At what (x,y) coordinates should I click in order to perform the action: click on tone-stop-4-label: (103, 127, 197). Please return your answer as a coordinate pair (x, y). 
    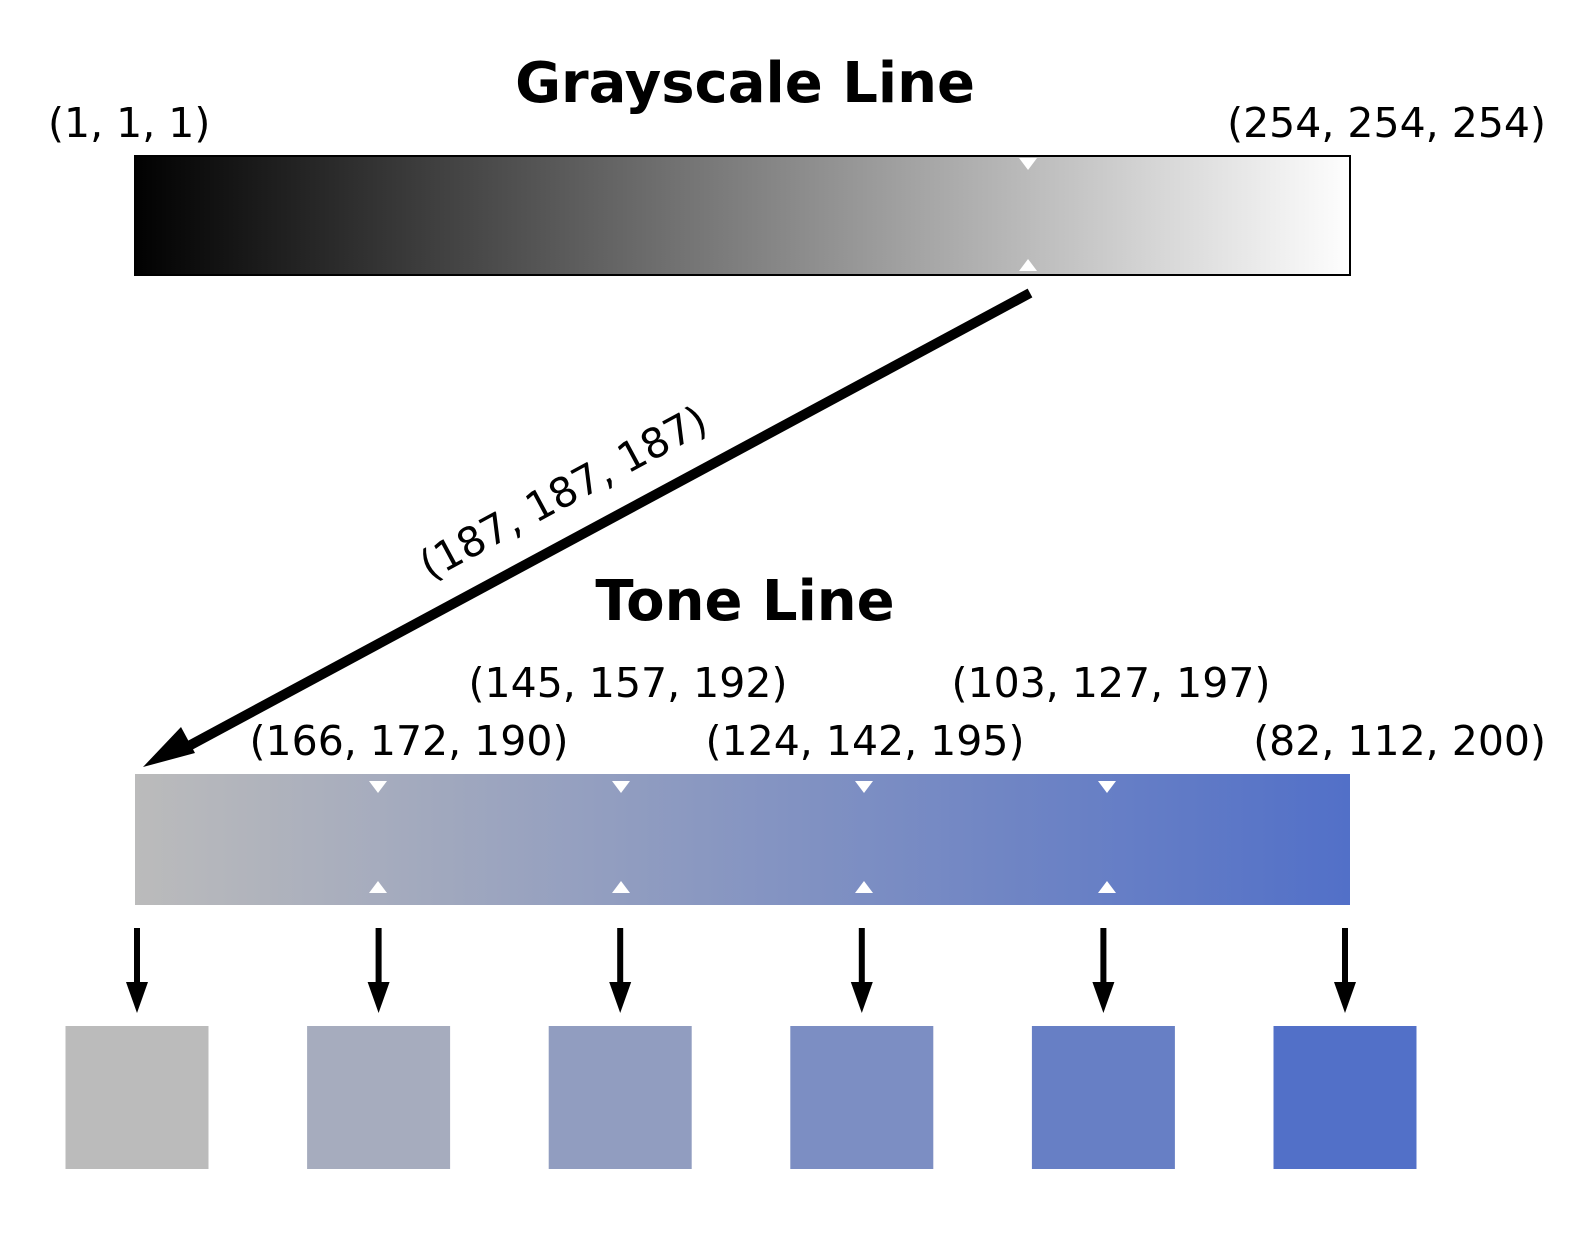
    Looking at the image, I should click on (1111, 683).